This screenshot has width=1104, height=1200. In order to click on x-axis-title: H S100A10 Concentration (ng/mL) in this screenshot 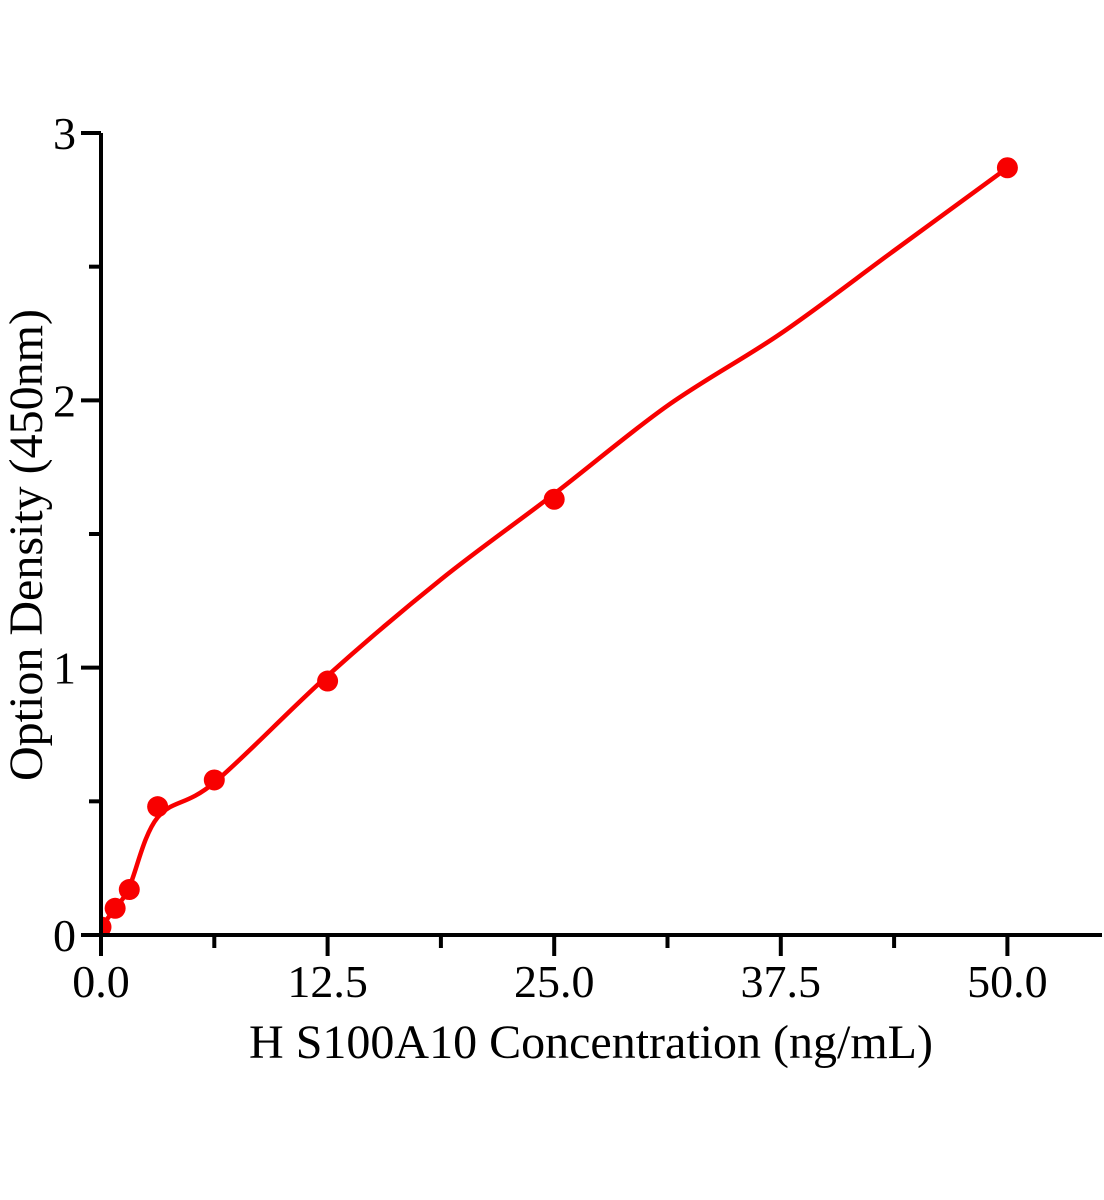, I will do `click(591, 1042)`.